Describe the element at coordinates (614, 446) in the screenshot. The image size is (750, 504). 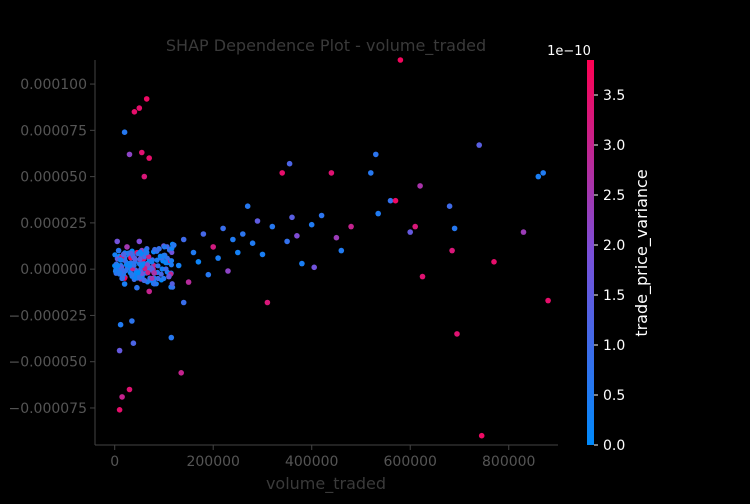
I see `colorbar-tick-label: 0.0` at that location.